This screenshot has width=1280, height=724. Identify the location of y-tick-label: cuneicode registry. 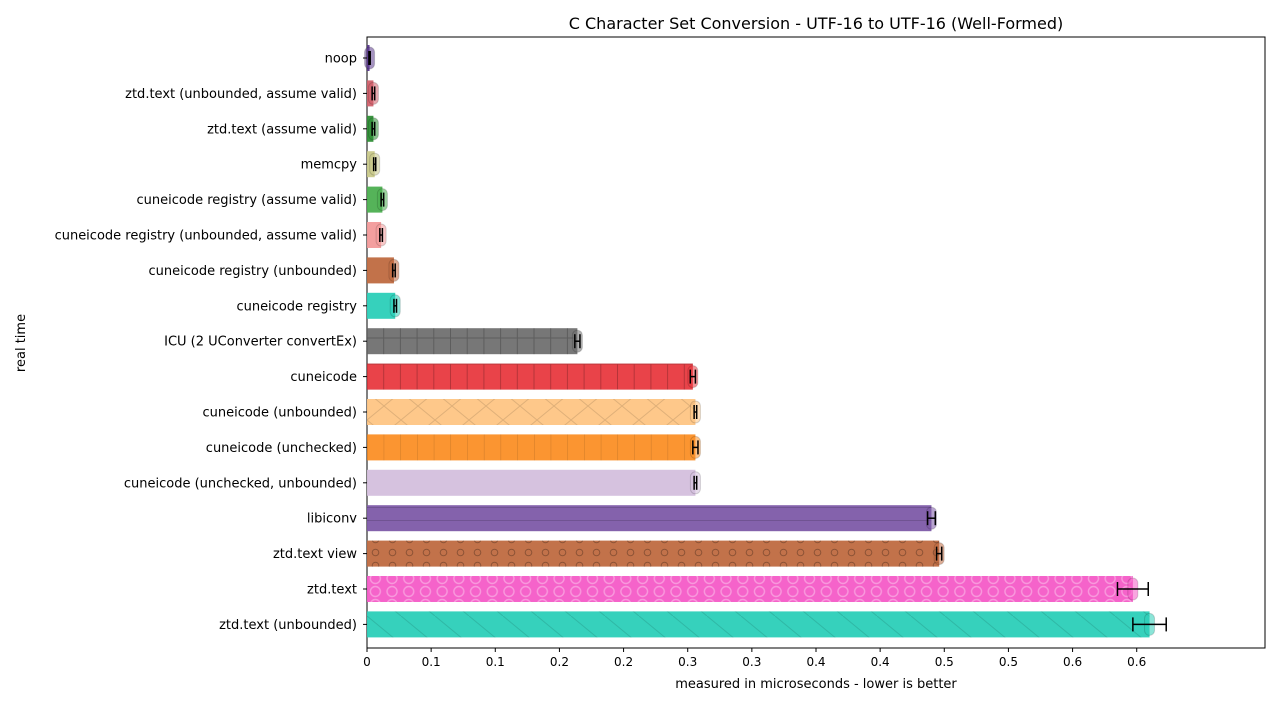
(296, 306).